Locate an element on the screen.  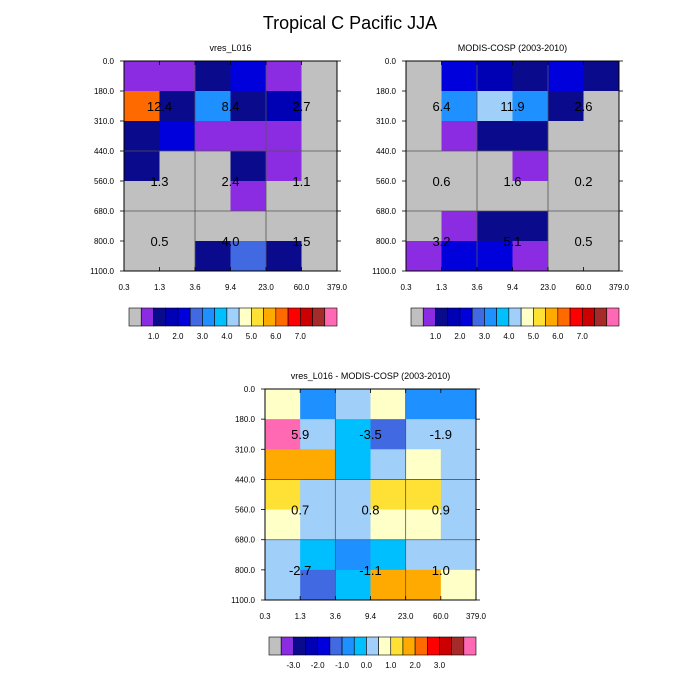
colorbar-label: 6.0 is located at coordinates (276, 336).